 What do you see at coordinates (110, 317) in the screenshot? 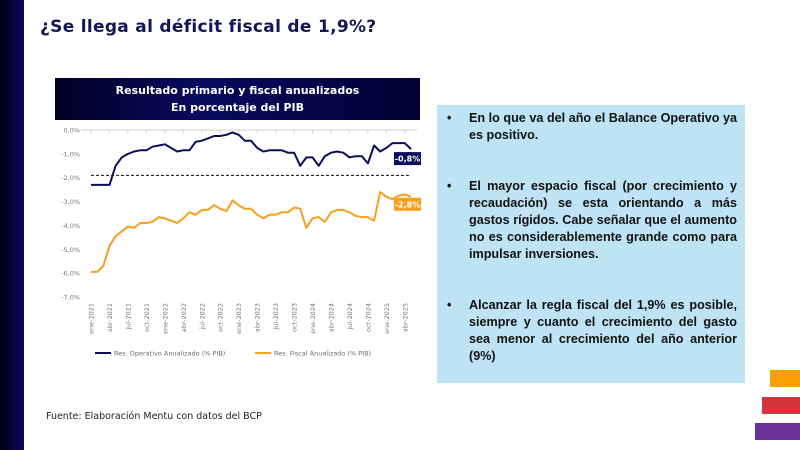
I see `x-tick-label: abr-2021` at bounding box center [110, 317].